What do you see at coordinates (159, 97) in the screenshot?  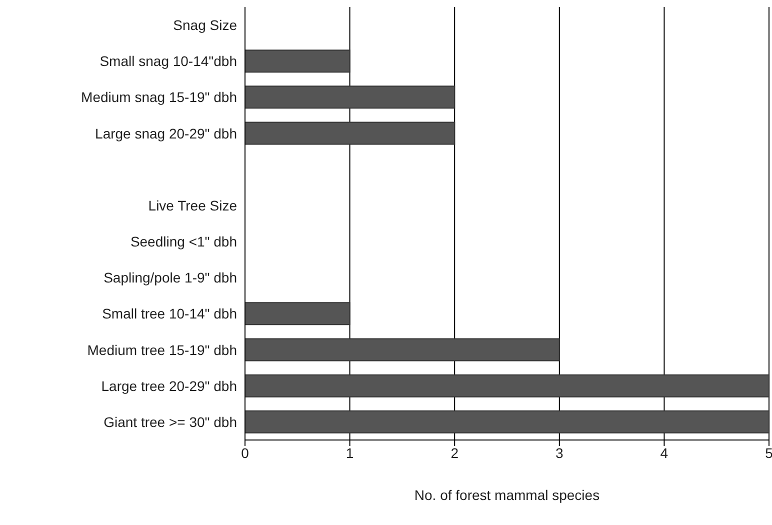 I see `y-tick-label: Medium snag 15-19" dbh` at bounding box center [159, 97].